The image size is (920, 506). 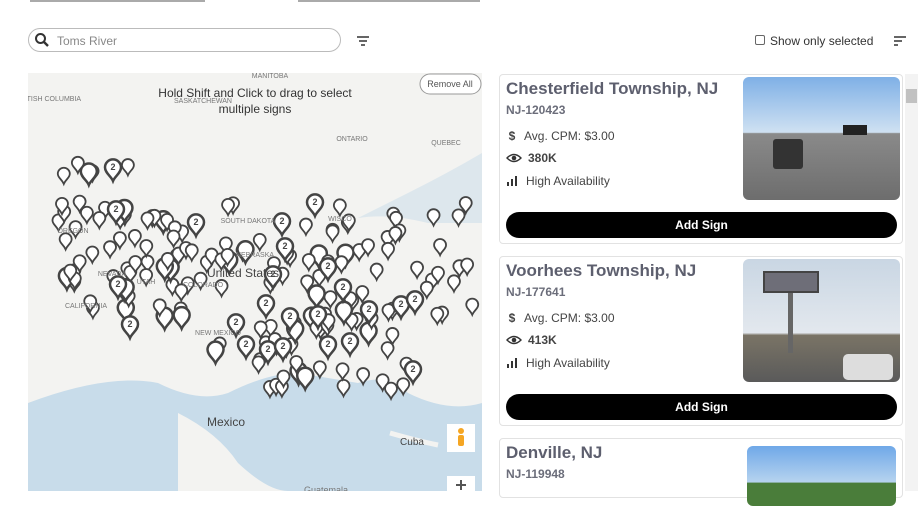 I want to click on card-impressions: 380K, so click(x=542, y=158).